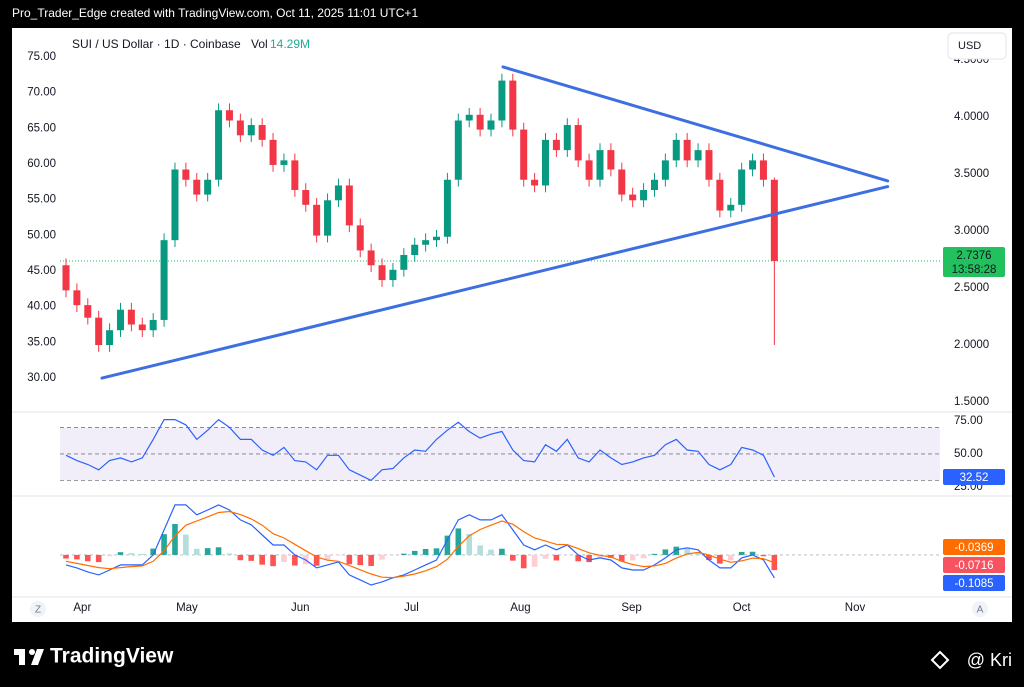 The image size is (1024, 687). What do you see at coordinates (156, 44) in the screenshot?
I see `symbol-title: SUI / US Dollar · 1D · Coinbase` at bounding box center [156, 44].